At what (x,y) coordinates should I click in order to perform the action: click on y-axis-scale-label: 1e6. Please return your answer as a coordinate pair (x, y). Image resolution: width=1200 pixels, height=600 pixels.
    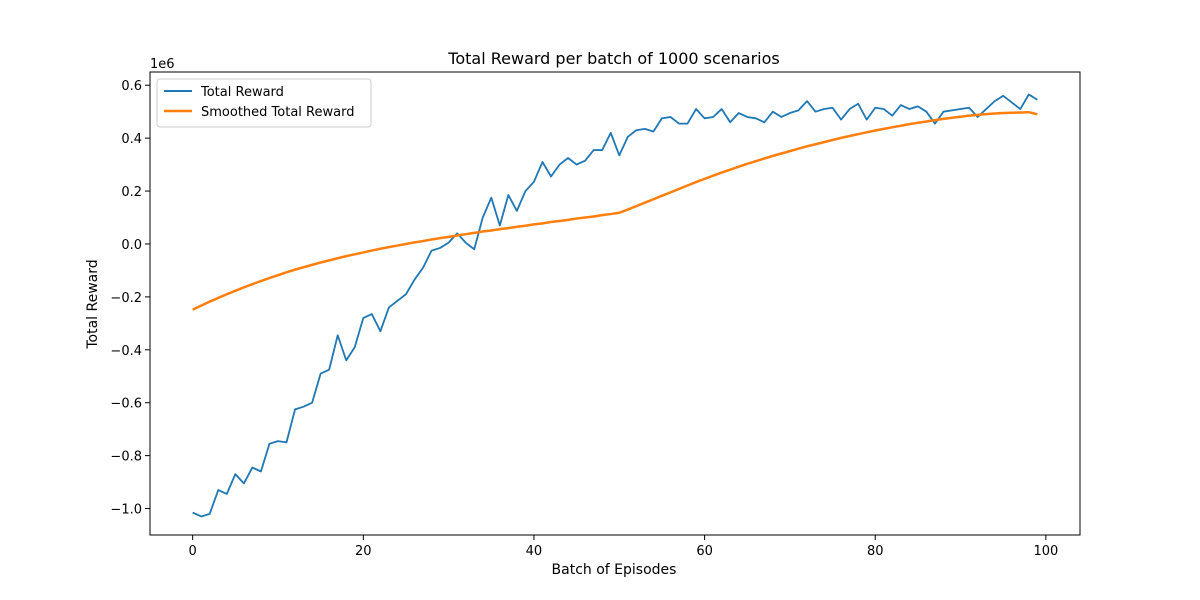
    Looking at the image, I should click on (162, 64).